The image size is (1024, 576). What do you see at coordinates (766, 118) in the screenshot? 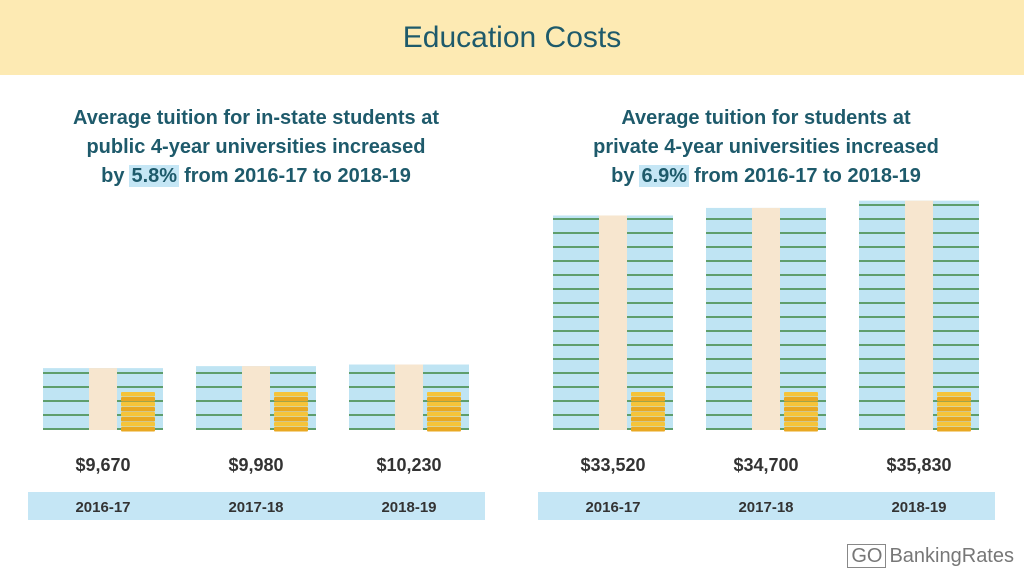
I see `title-line: Average tuition for students at` at bounding box center [766, 118].